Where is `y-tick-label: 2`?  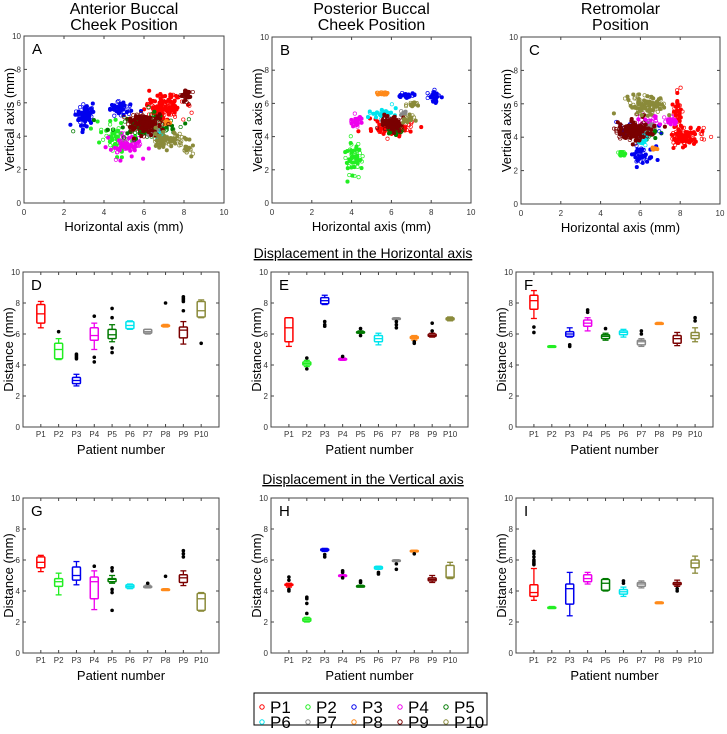
y-tick-label: 2 is located at coordinates (267, 170).